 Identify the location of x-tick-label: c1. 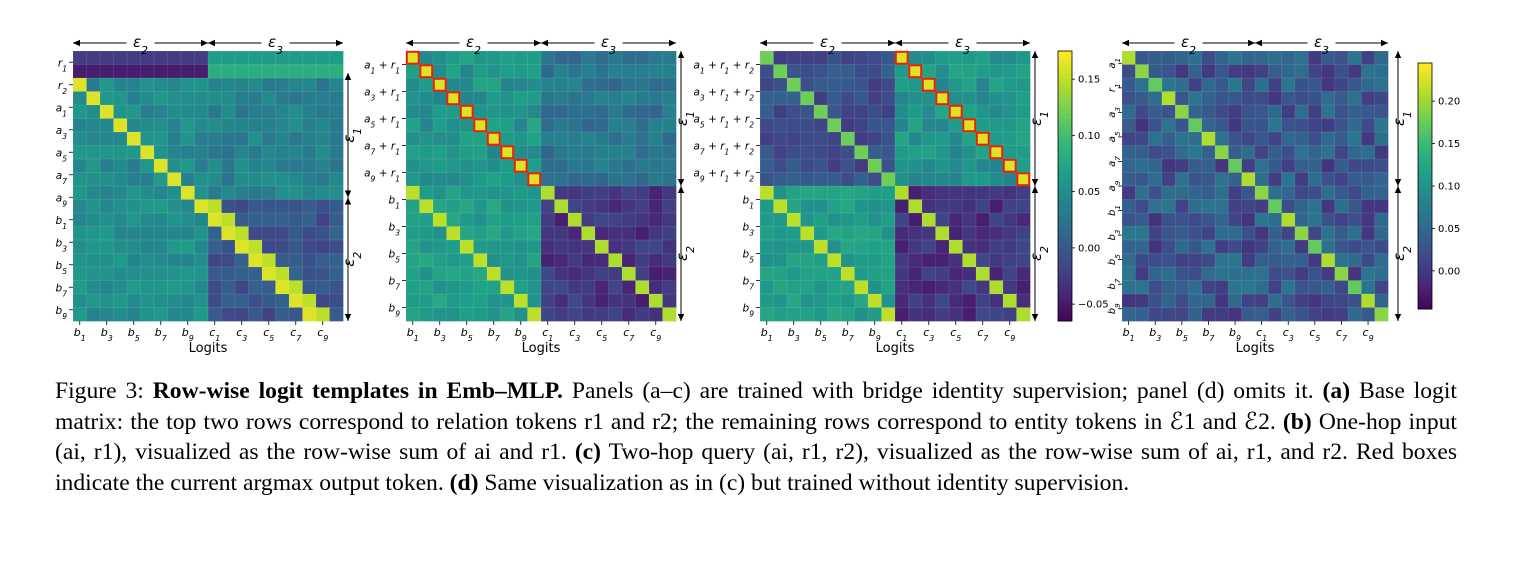
(1261, 334).